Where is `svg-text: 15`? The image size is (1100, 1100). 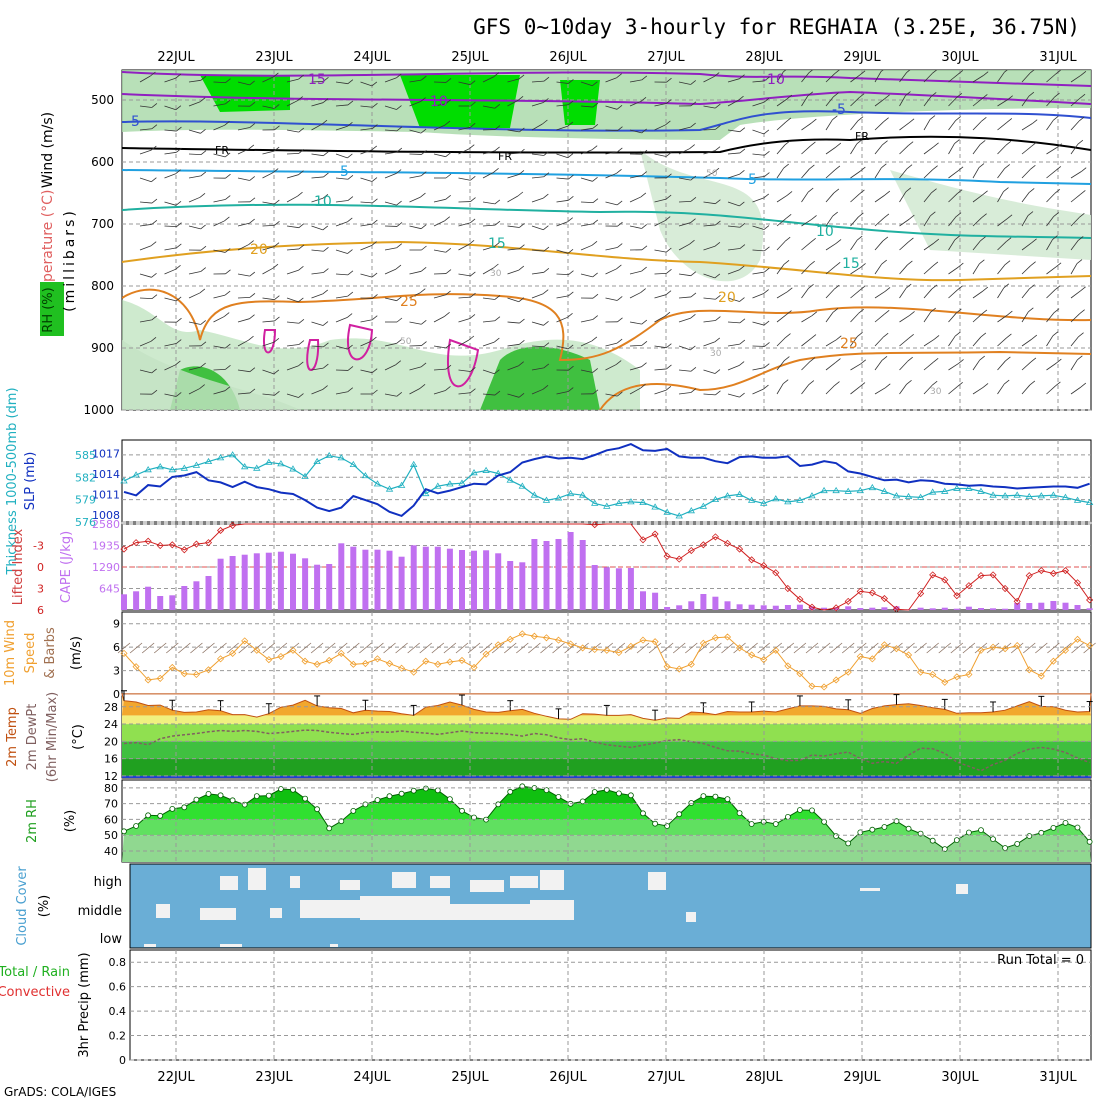
svg-text: 15 is located at coordinates (317, 80).